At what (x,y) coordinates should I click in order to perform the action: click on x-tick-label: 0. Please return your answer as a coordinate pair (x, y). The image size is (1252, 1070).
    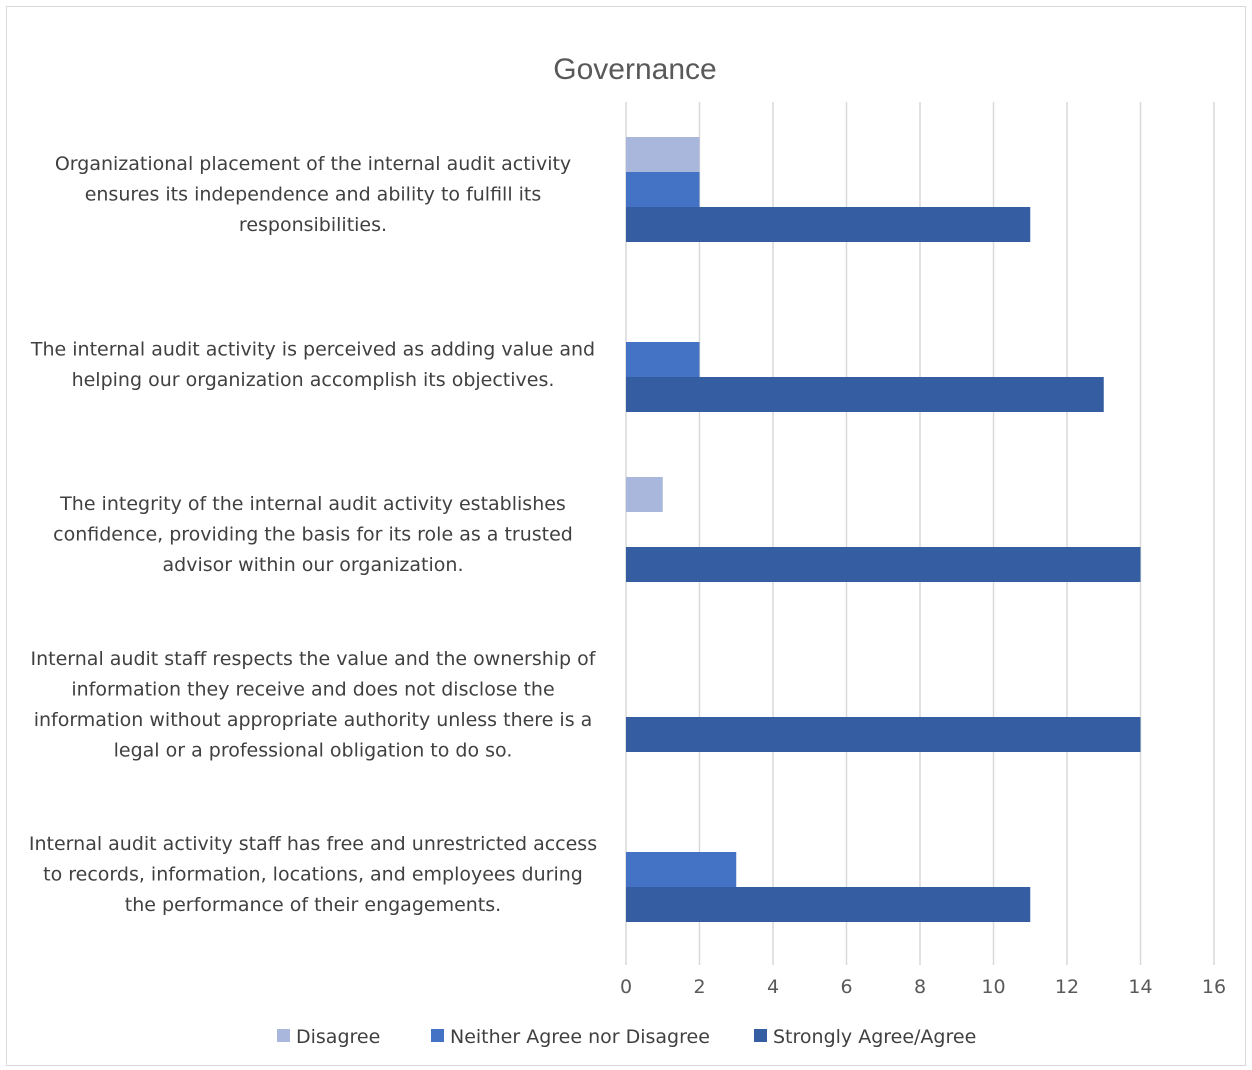
    Looking at the image, I should click on (626, 987).